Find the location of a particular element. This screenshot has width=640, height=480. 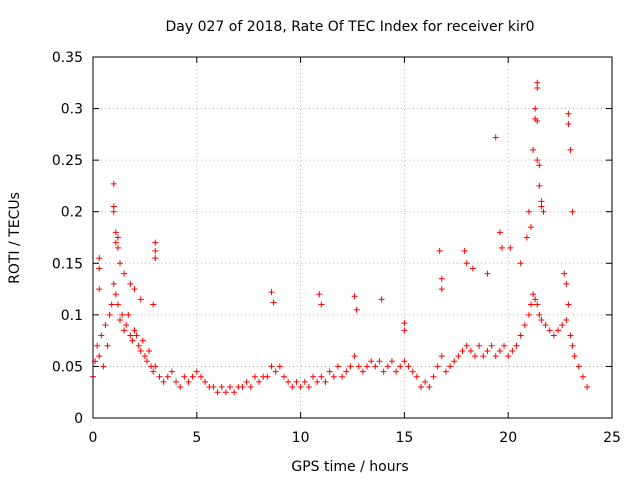

y-tick-label: 0.3 is located at coordinates (72, 110).